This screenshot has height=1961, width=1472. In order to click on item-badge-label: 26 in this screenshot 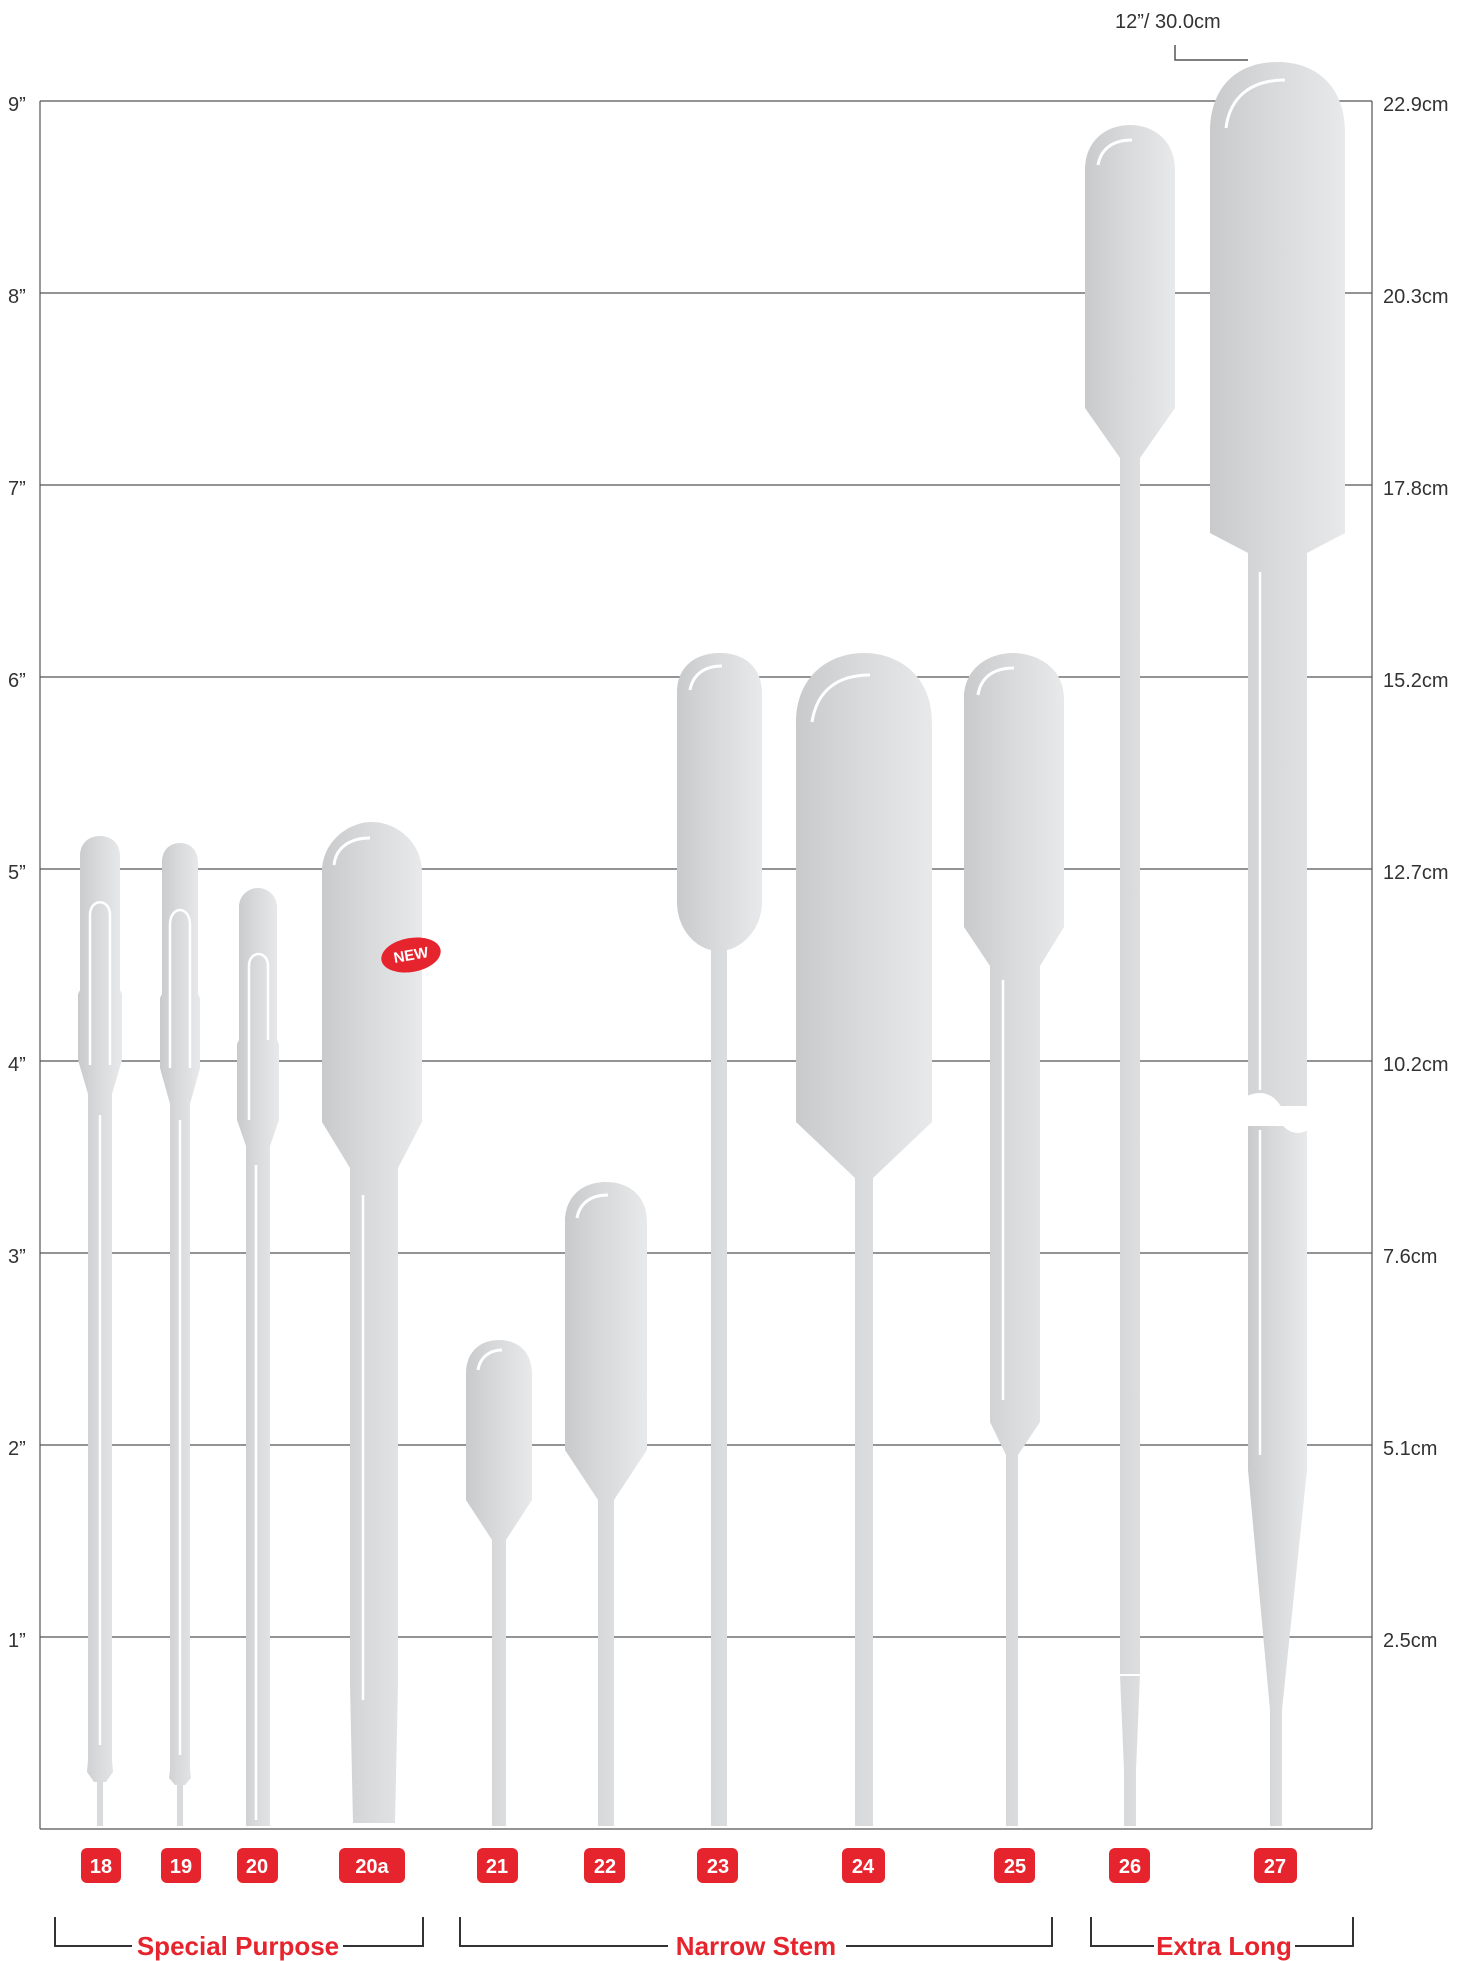, I will do `click(1130, 1867)`.